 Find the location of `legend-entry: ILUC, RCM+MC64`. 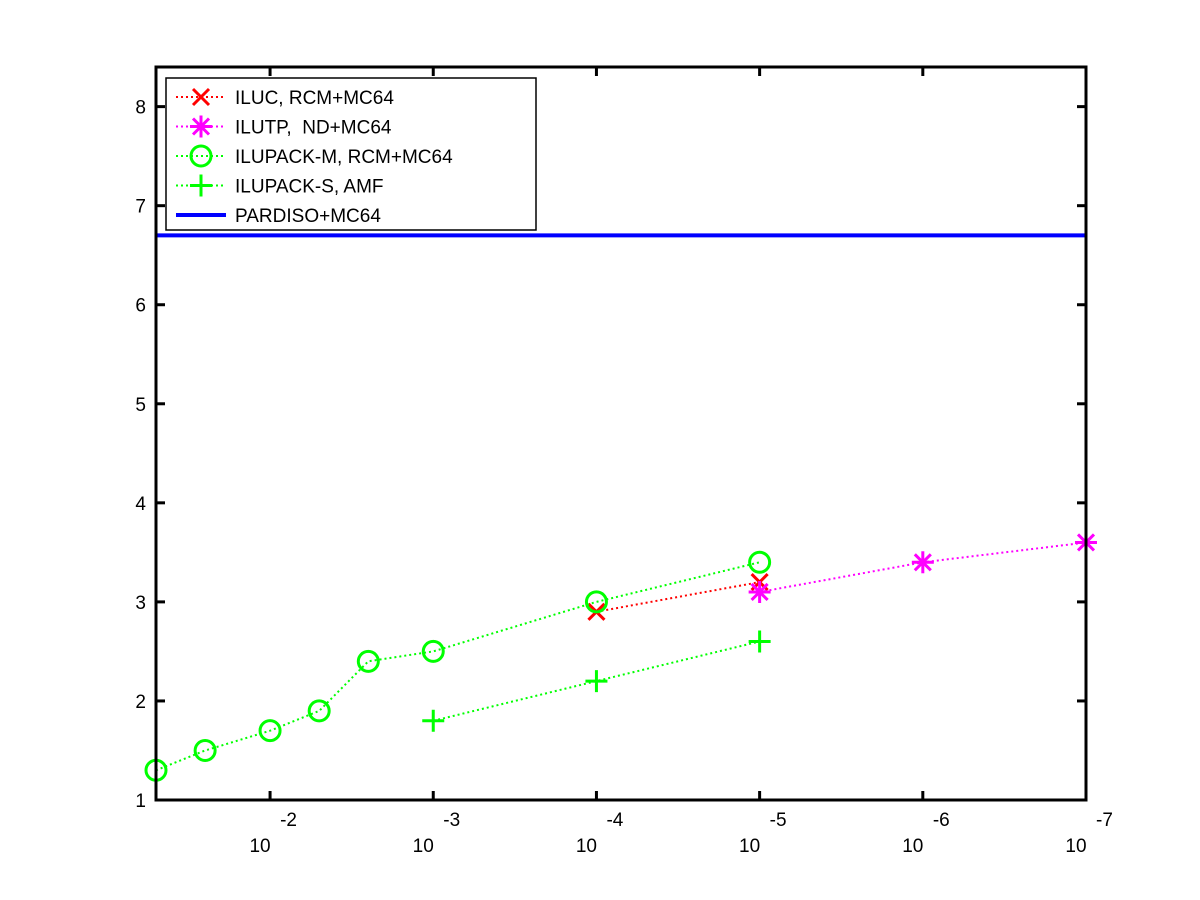

legend-entry: ILUC, RCM+MC64 is located at coordinates (285, 98).